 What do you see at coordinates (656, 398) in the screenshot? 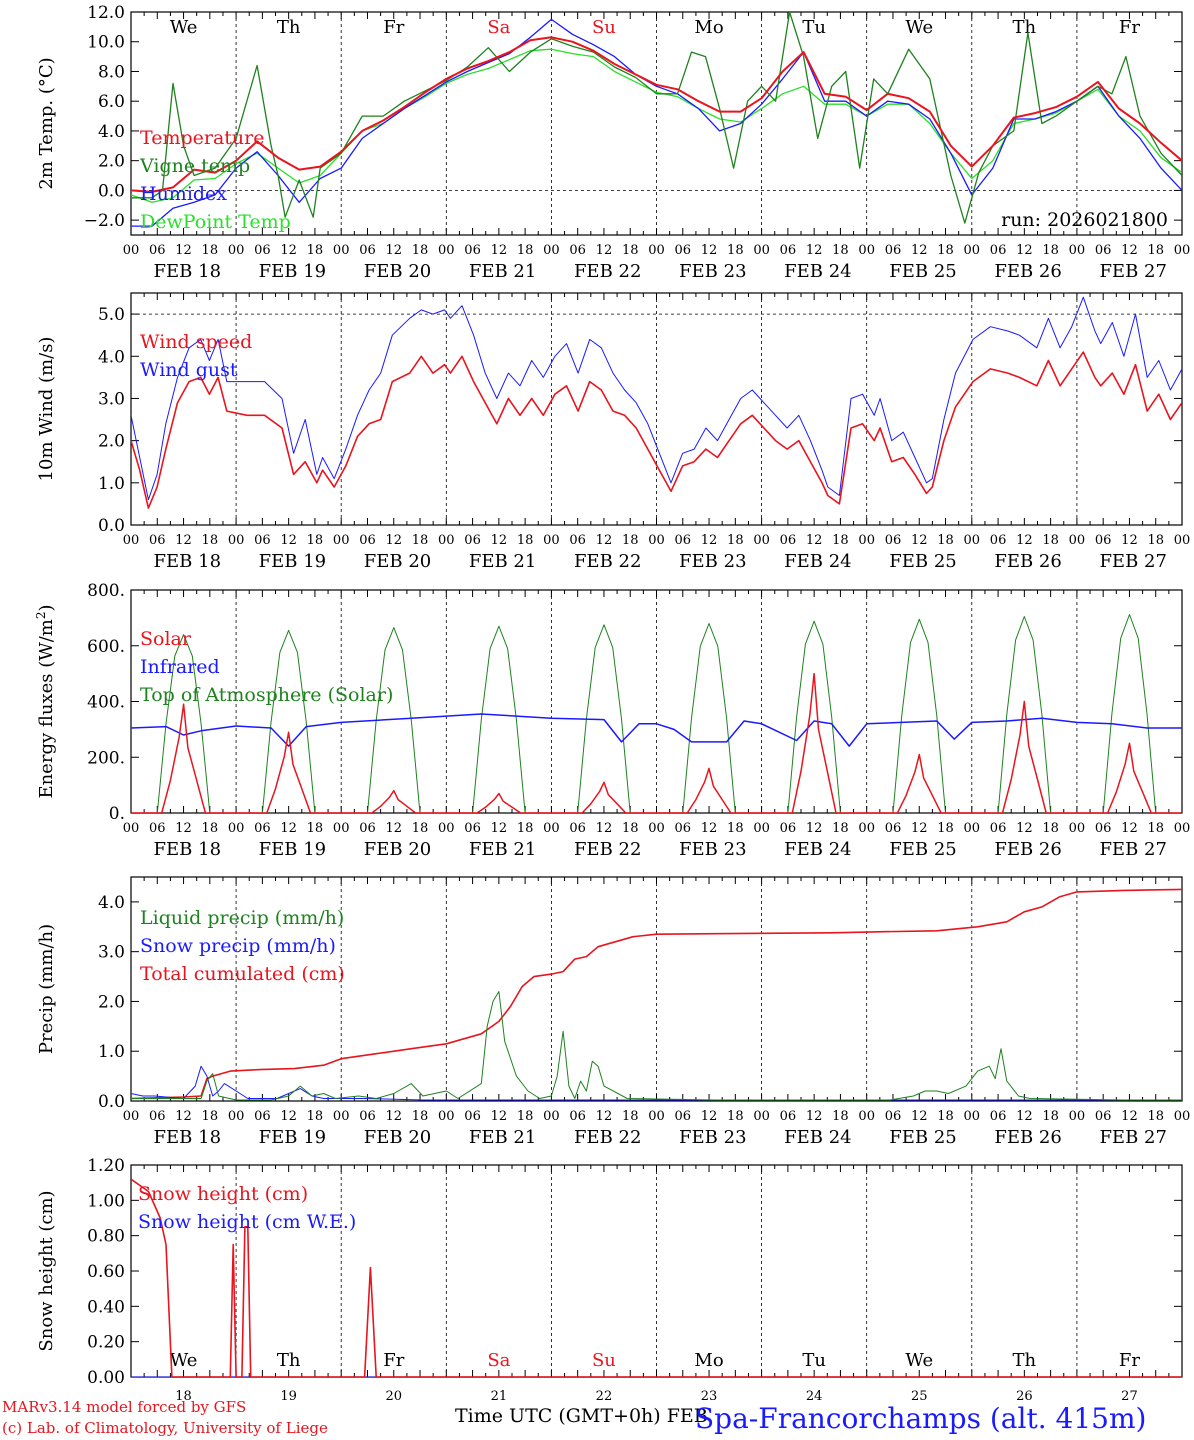
I see `series-line-wind-gust` at bounding box center [656, 398].